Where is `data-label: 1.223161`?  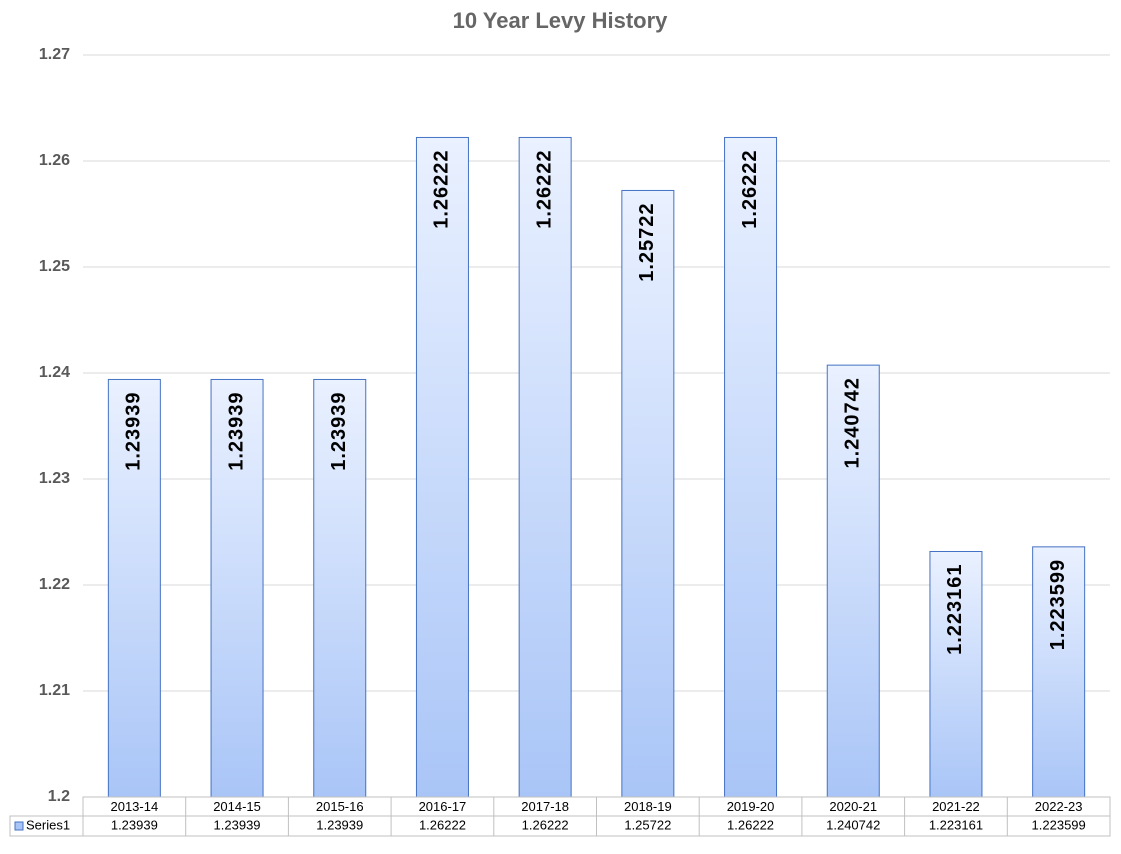
data-label: 1.223161 is located at coordinates (955, 608).